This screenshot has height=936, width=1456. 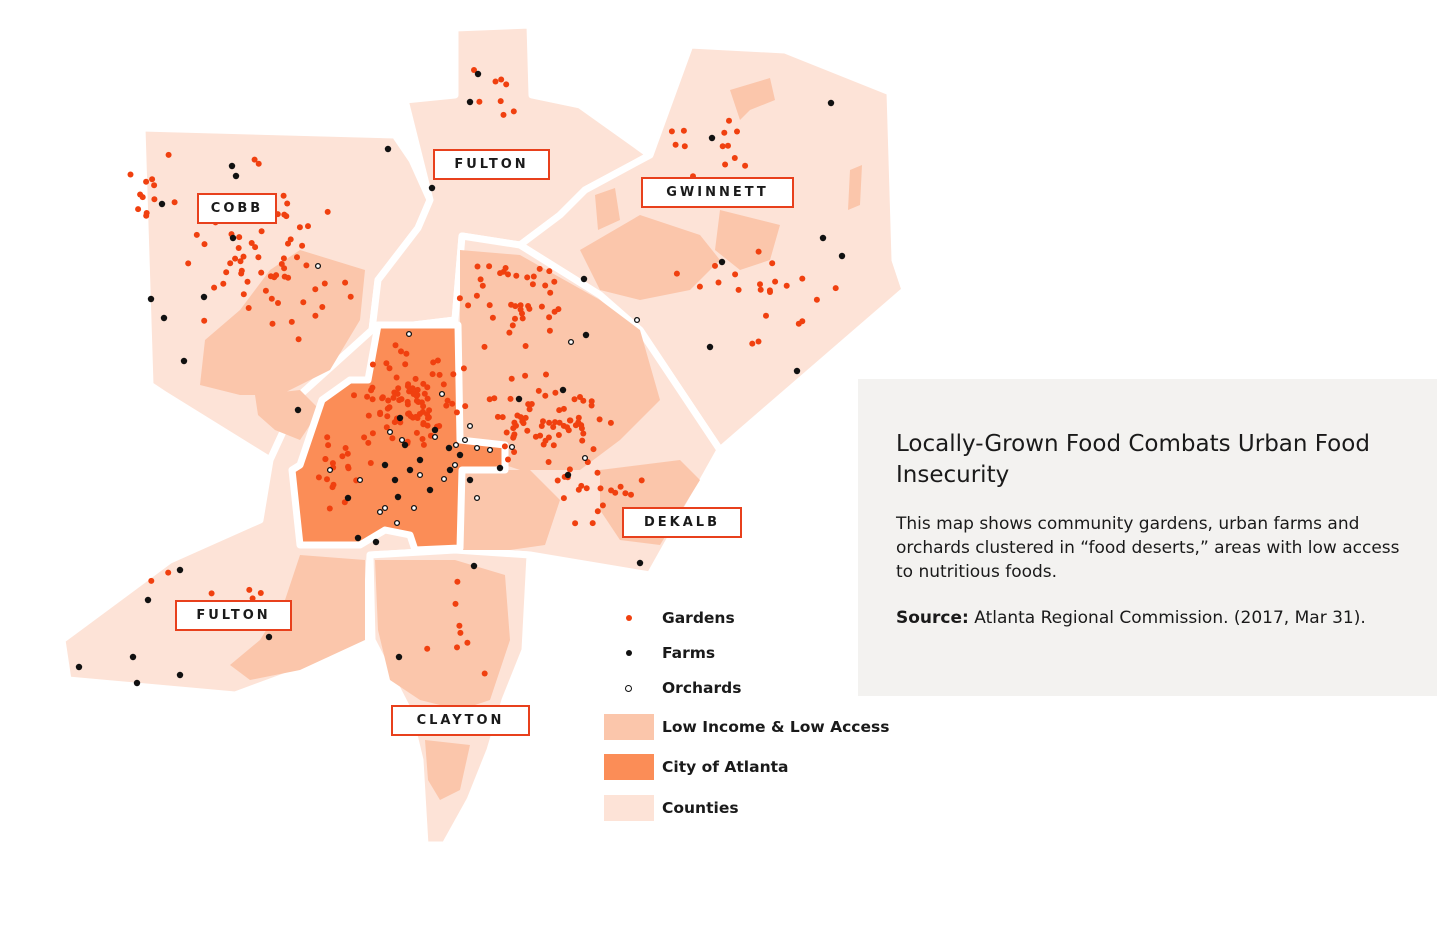 I want to click on garden-dot-icon, so click(x=629, y=618).